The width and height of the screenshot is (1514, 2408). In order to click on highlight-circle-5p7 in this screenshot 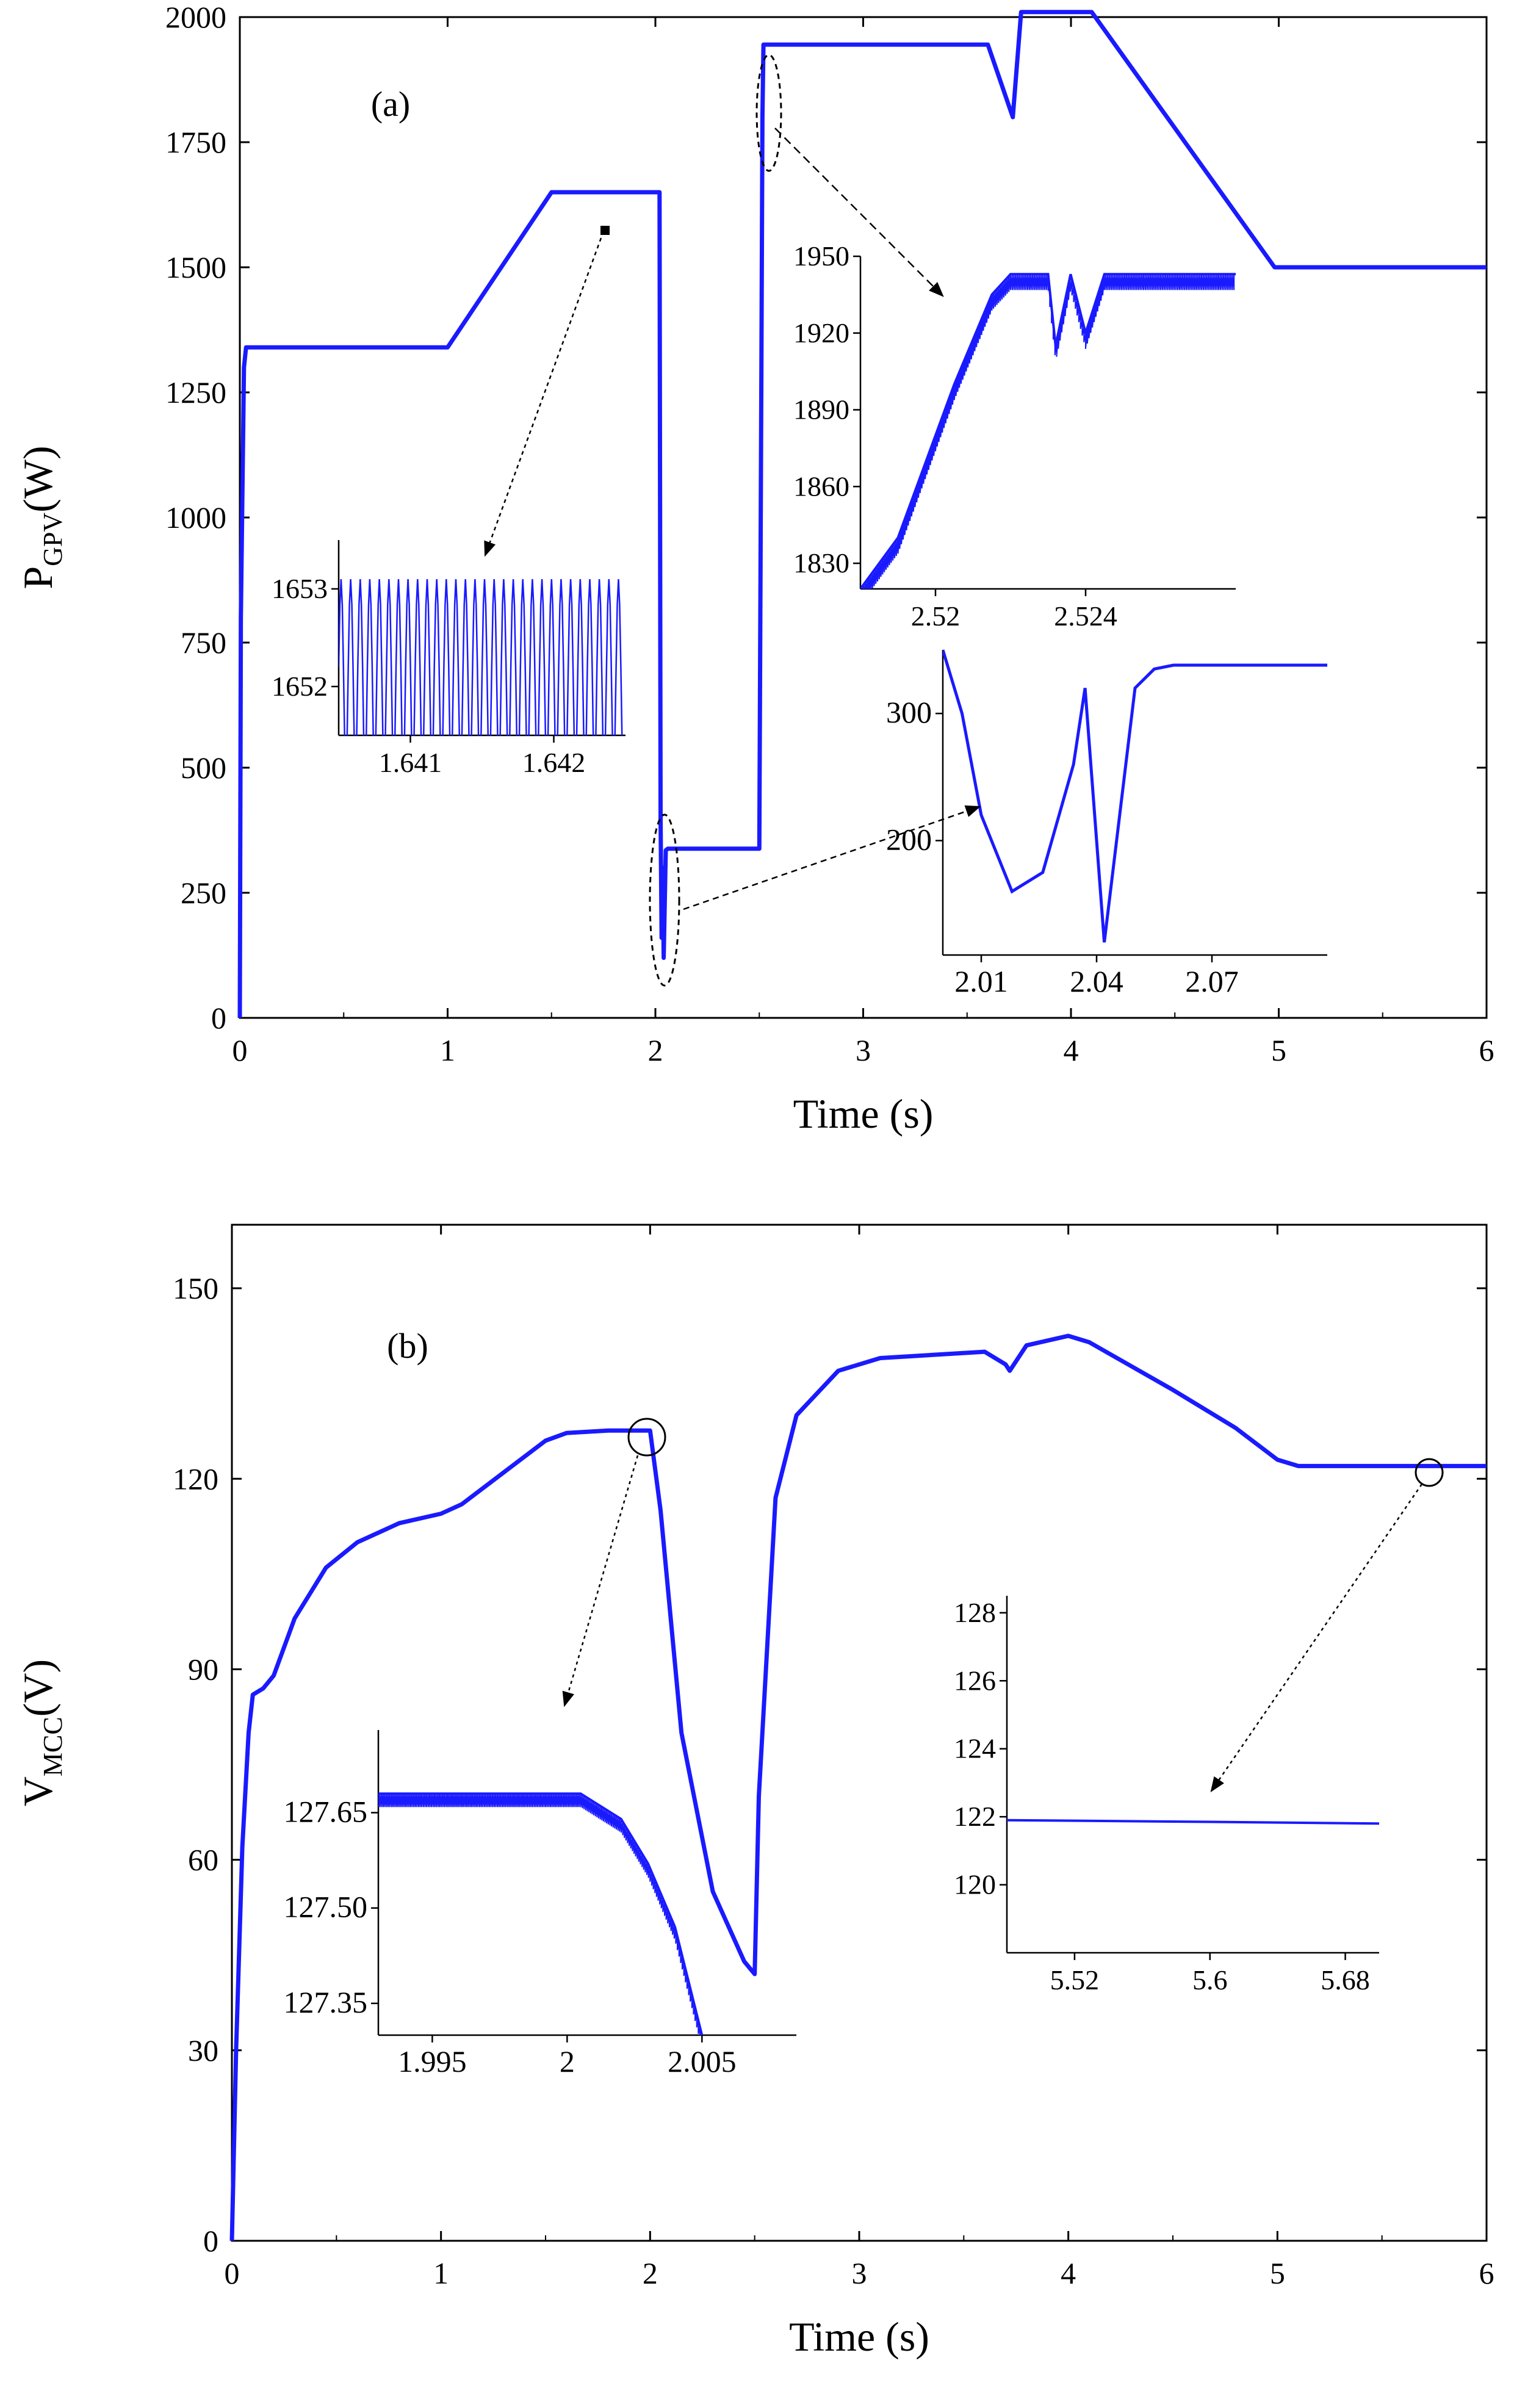, I will do `click(1430, 1472)`.